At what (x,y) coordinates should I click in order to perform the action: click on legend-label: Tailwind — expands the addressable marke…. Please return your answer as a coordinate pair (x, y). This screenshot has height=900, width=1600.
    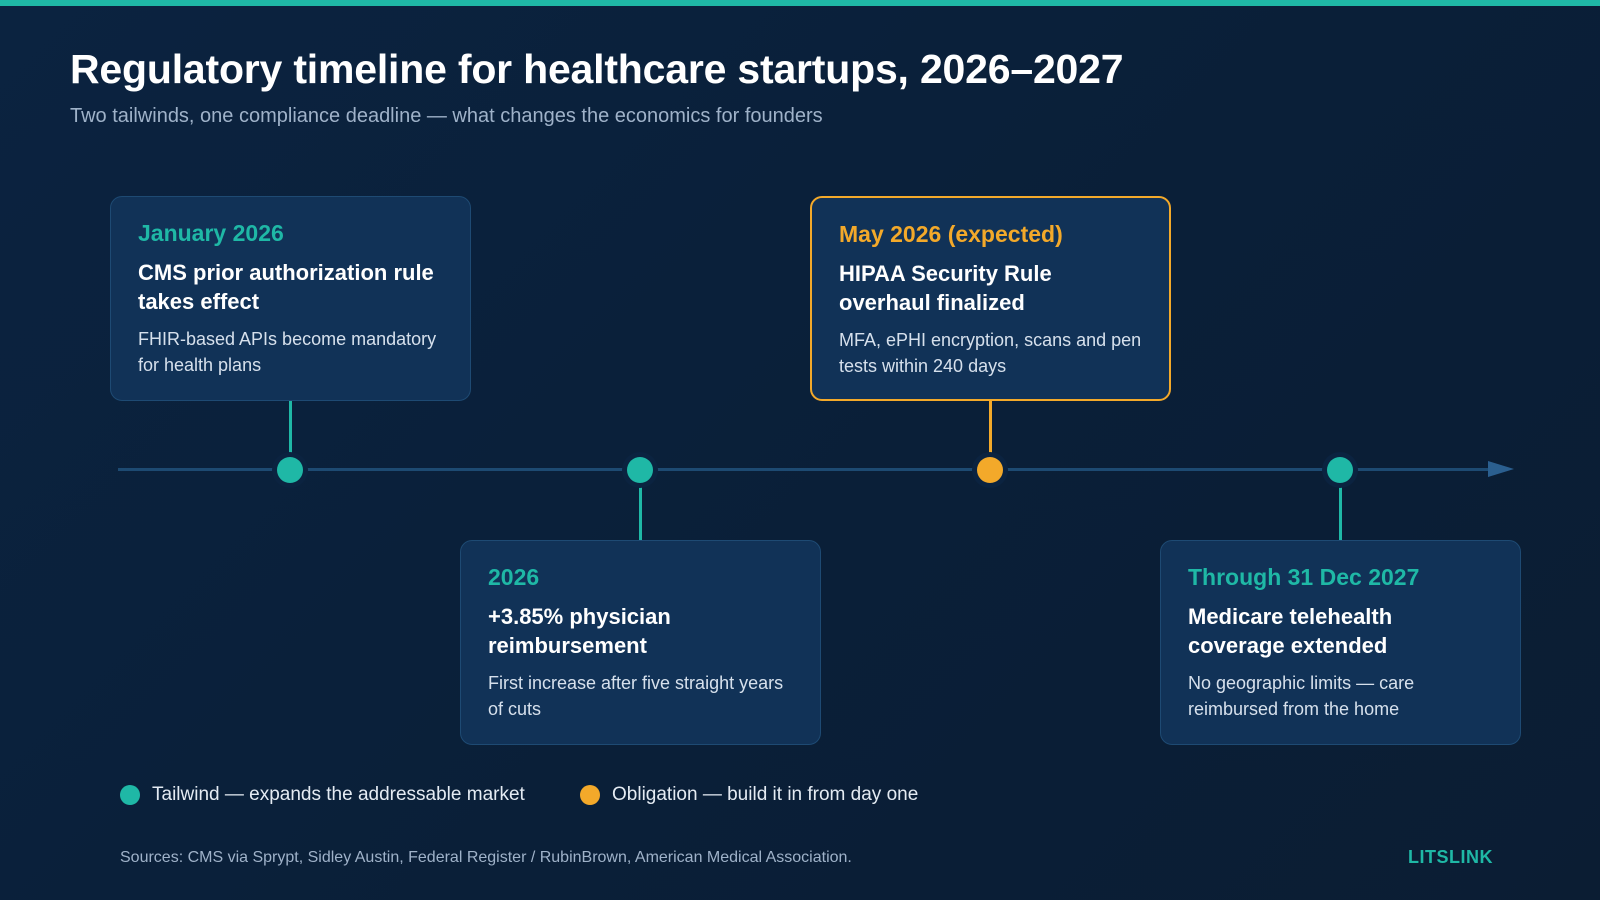
    Looking at the image, I should click on (338, 794).